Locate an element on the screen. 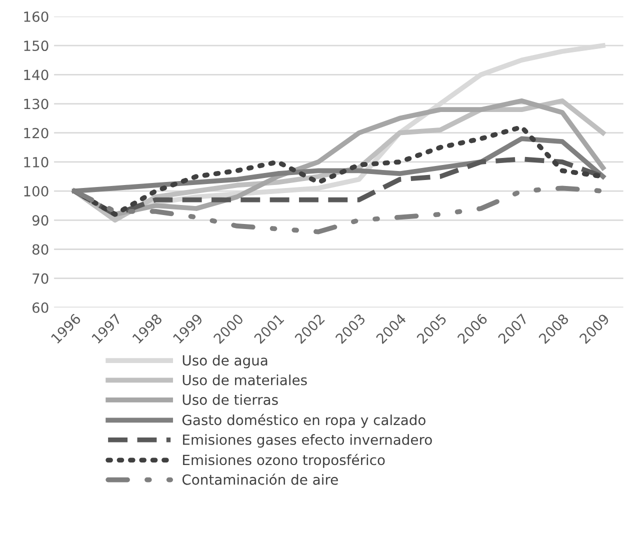 The image size is (636, 549). legend-label: Uso de agua is located at coordinates (225, 361).